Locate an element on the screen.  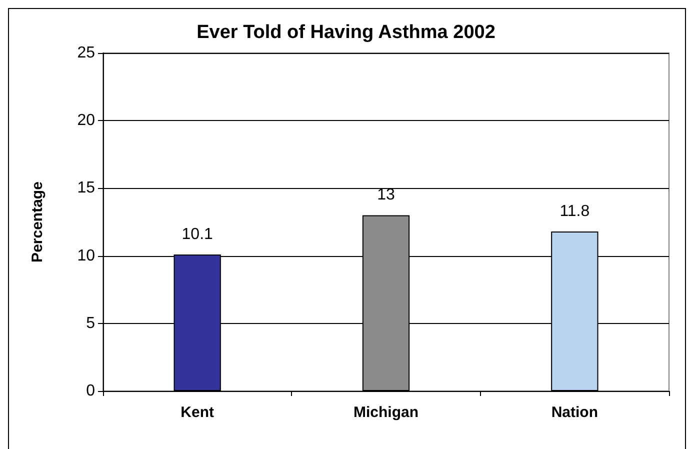
y-axis-title: Percentage is located at coordinates (37, 222).